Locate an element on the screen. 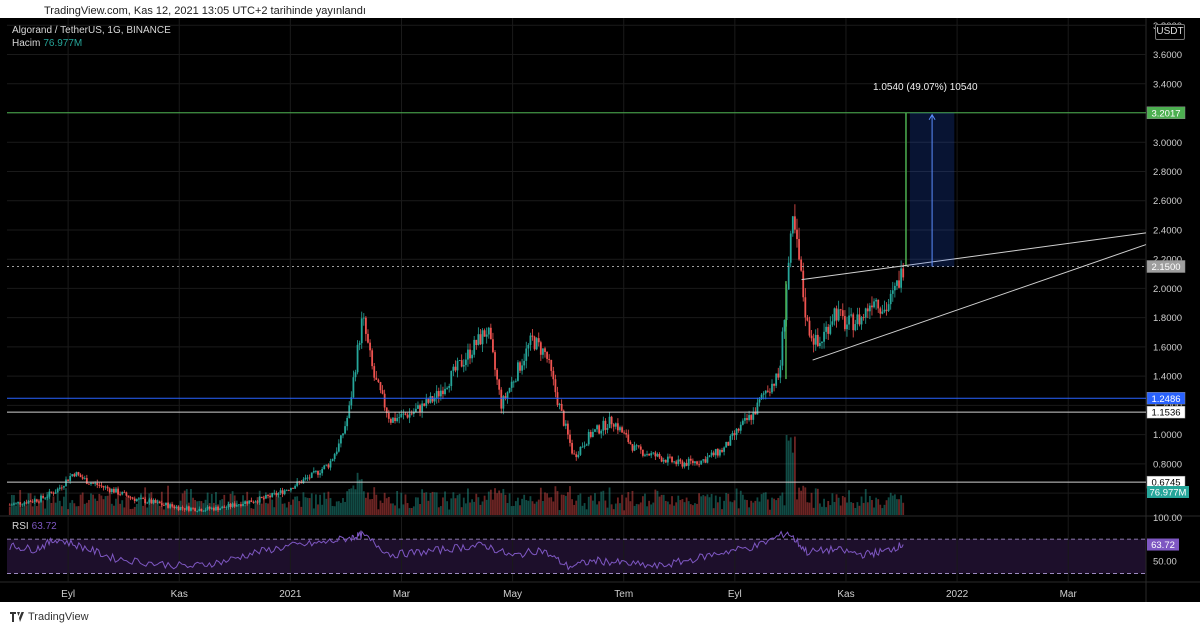 The image size is (1200, 629). currency-button: USDT is located at coordinates (1170, 32).